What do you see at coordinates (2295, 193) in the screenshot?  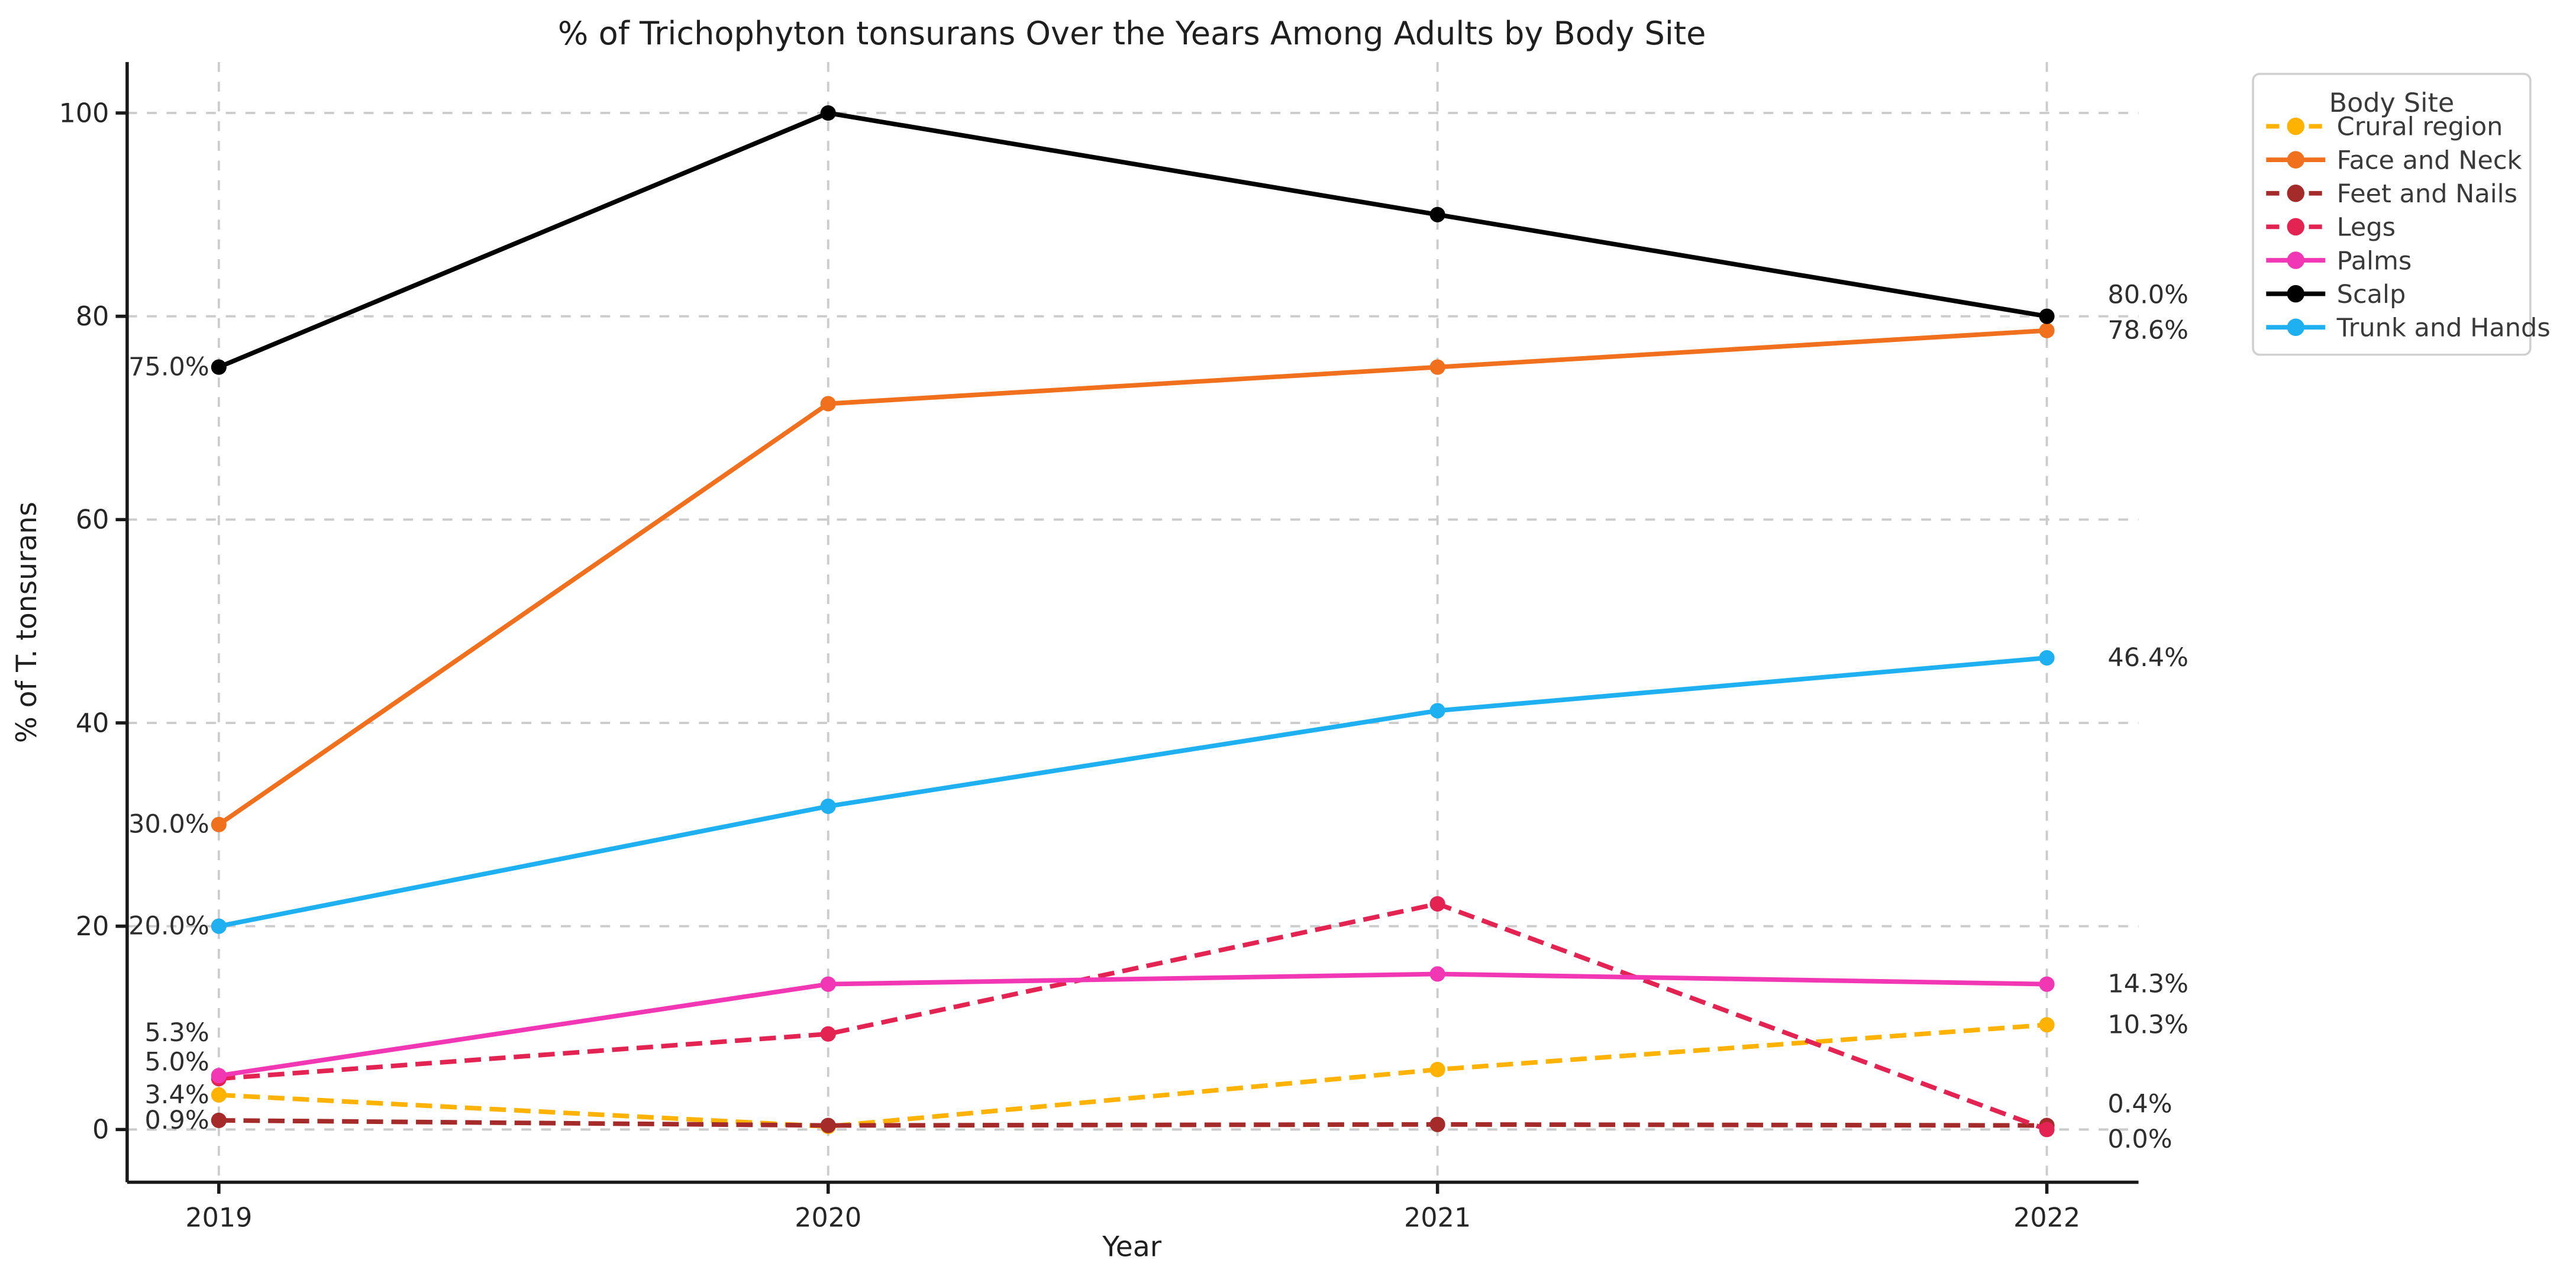 I see `legend-marker-feet-and-nails` at bounding box center [2295, 193].